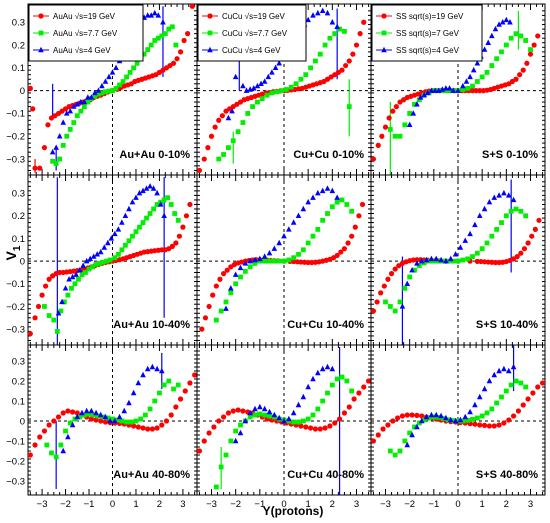 Image resolution: width=550 pixels, height=523 pixels. What do you see at coordinates (259, 504) in the screenshot?
I see `x-tick-label: −1` at bounding box center [259, 504].